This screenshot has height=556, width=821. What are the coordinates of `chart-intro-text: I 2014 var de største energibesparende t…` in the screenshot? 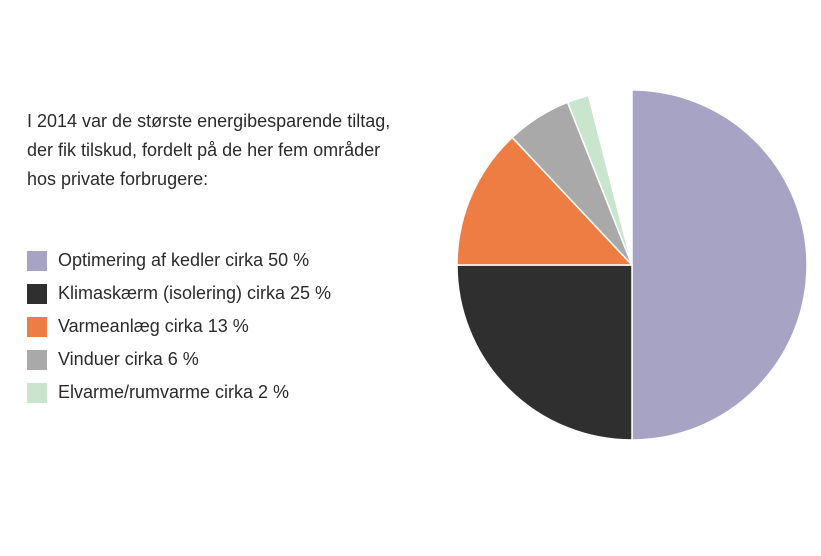 It's located at (237, 150).